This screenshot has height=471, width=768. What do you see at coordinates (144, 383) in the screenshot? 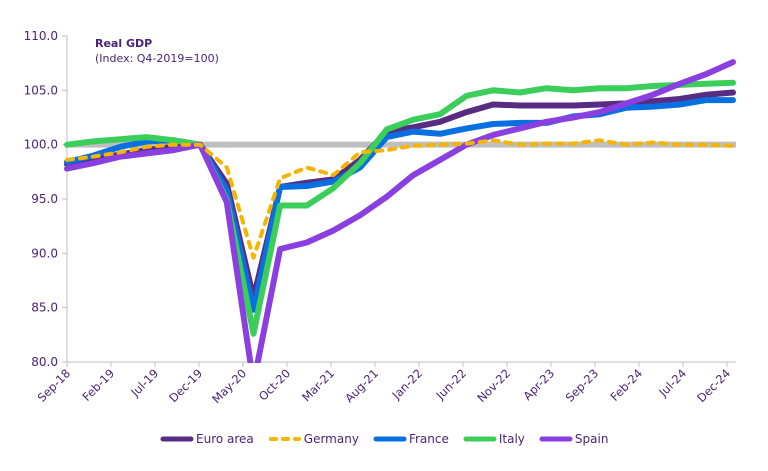
I see `x-tick-label: Jul-19` at bounding box center [144, 383].